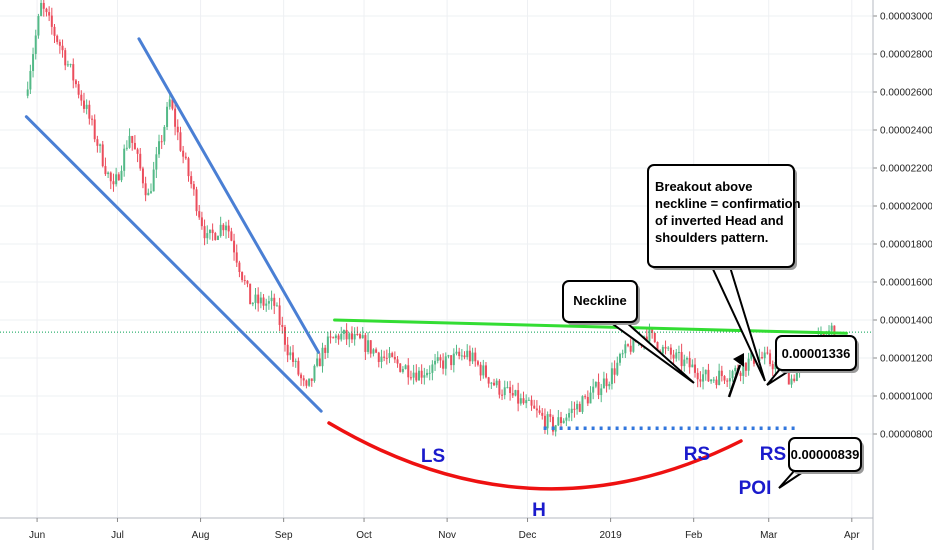 Image resolution: width=932 pixels, height=550 pixels. What do you see at coordinates (906, 131) in the screenshot?
I see `y-tick-label: 0.00002400` at bounding box center [906, 131].